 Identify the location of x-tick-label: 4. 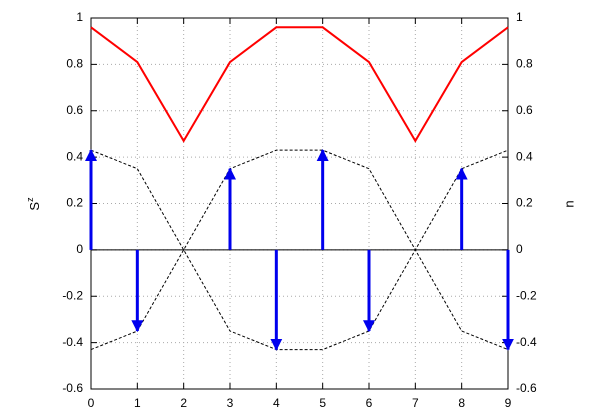
(276, 403).